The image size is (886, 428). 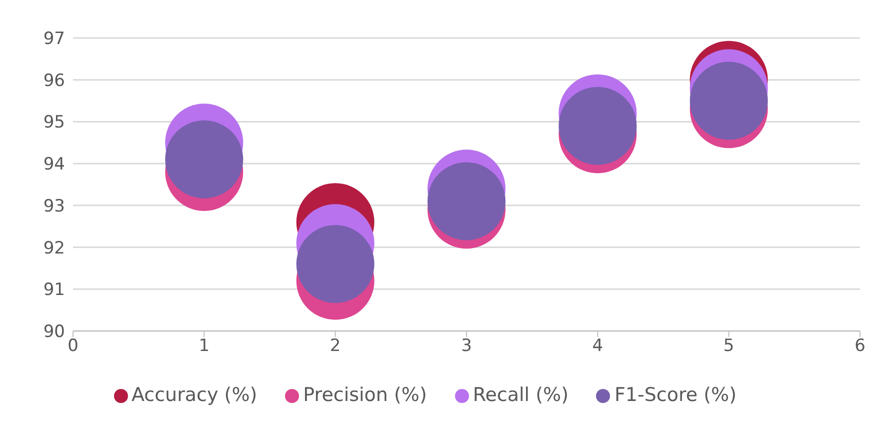 I want to click on y-tick-label: 90, so click(x=54, y=332).